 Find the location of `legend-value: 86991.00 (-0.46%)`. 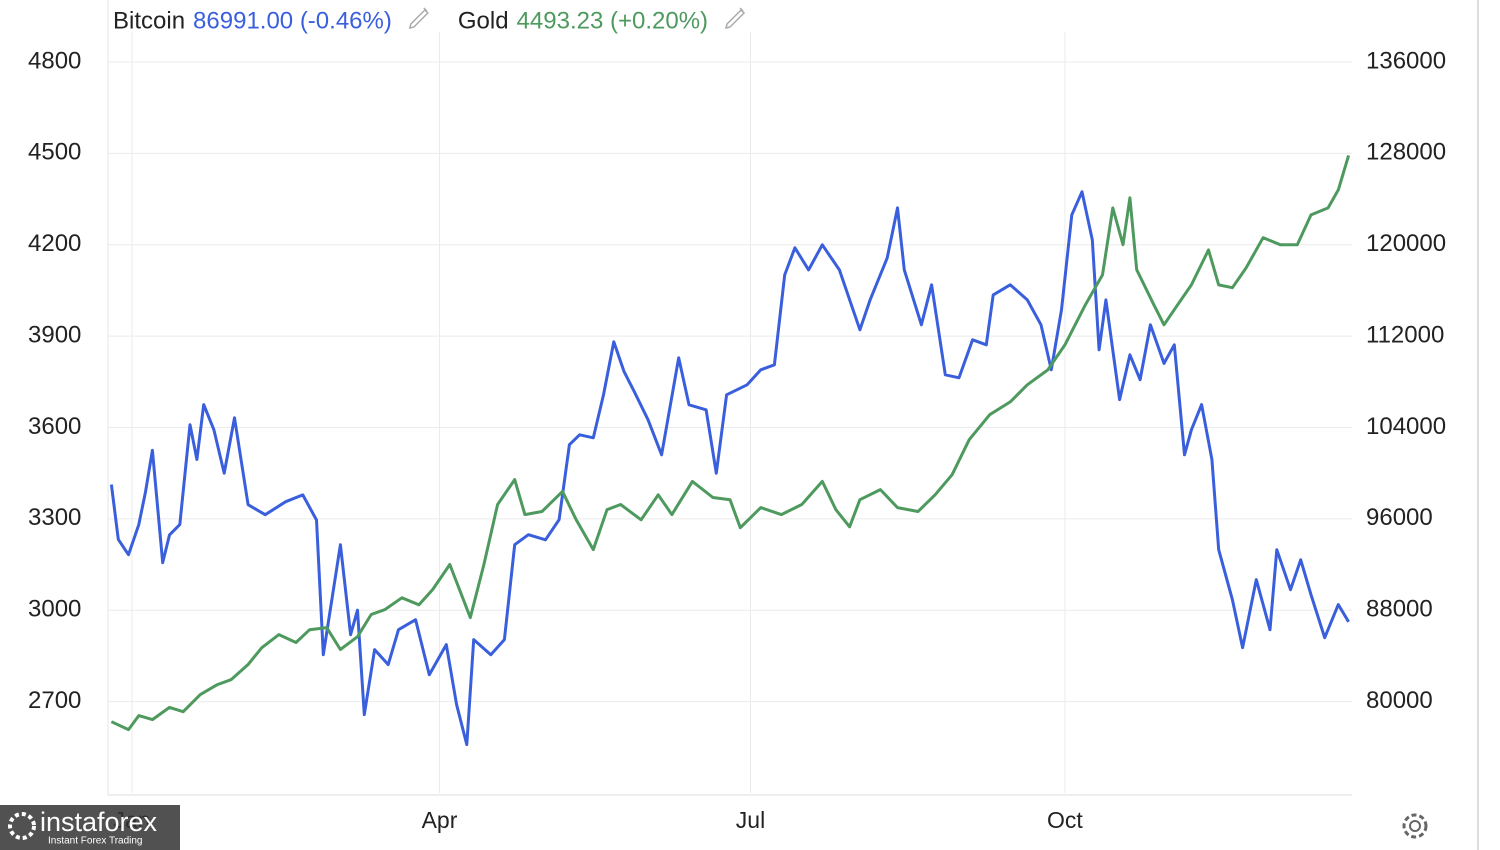

legend-value: 86991.00 (-0.46%) is located at coordinates (292, 20).